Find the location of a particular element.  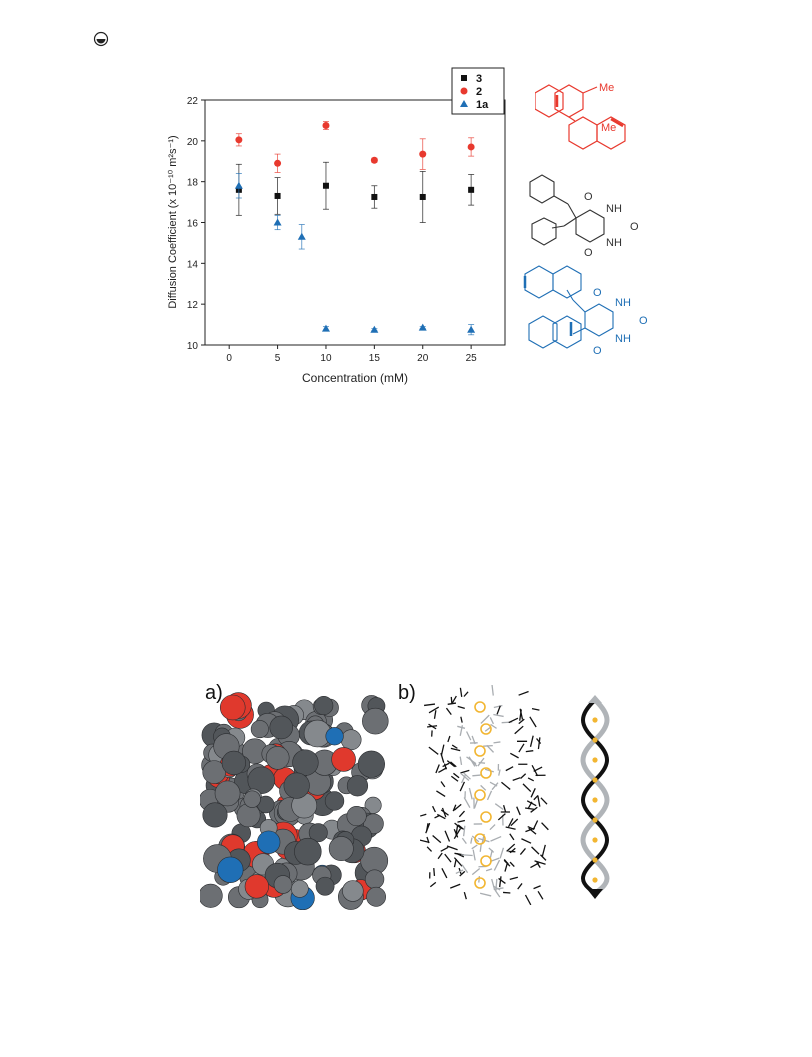

o-label-6: O is located at coordinates (597, 351).